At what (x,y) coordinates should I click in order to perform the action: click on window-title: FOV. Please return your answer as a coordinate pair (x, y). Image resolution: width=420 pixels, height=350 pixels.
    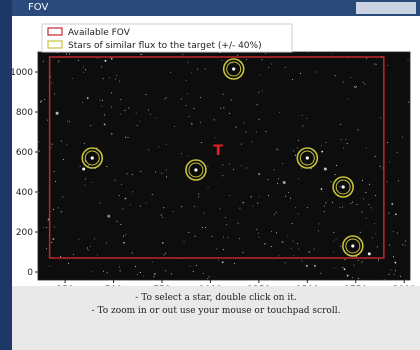
    Looking at the image, I should click on (38, 7).